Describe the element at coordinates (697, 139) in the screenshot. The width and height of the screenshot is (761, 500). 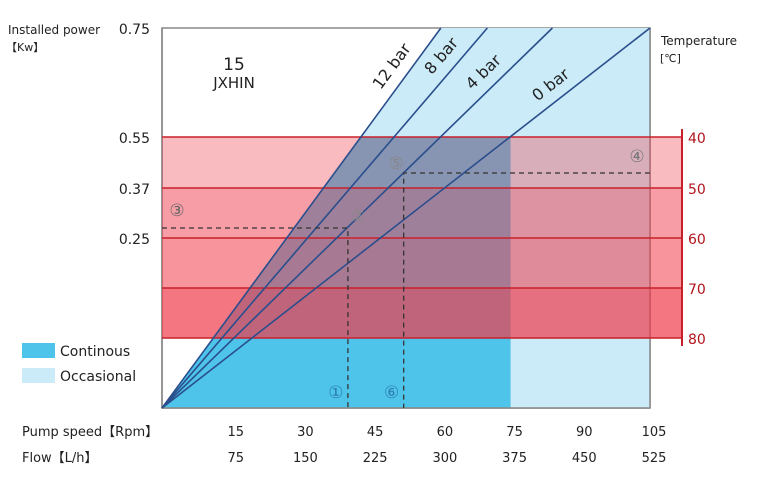
I see `temperature-tick-label: 40` at that location.